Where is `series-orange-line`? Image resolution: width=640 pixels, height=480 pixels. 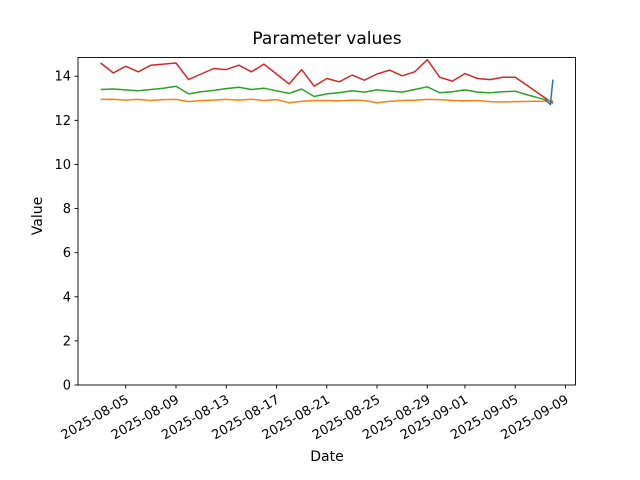 series-orange-line is located at coordinates (326, 101).